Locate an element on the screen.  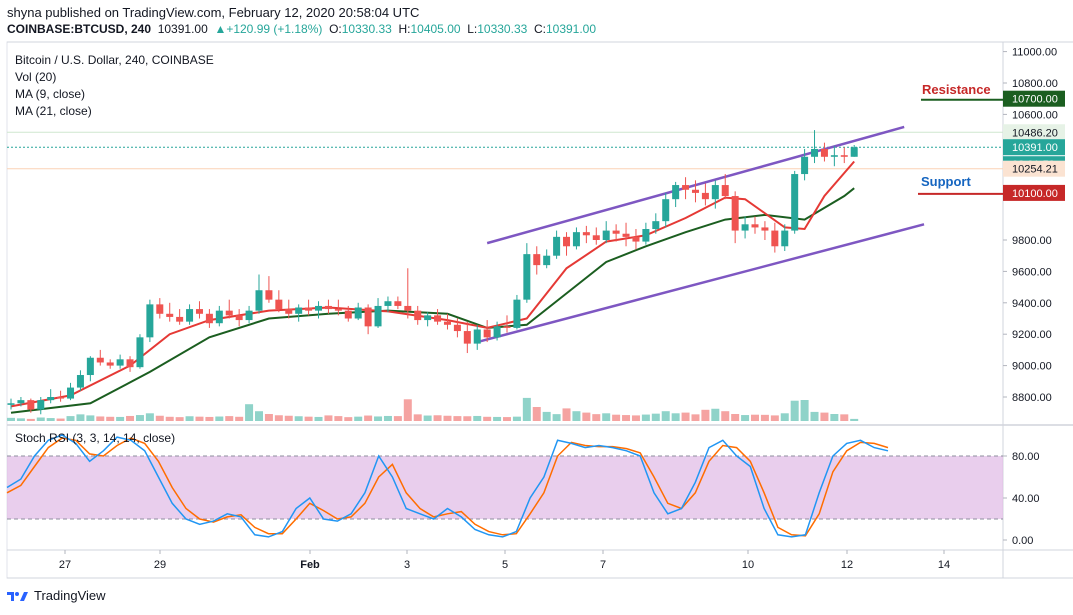
low-value: 10330.33 is located at coordinates (502, 29).